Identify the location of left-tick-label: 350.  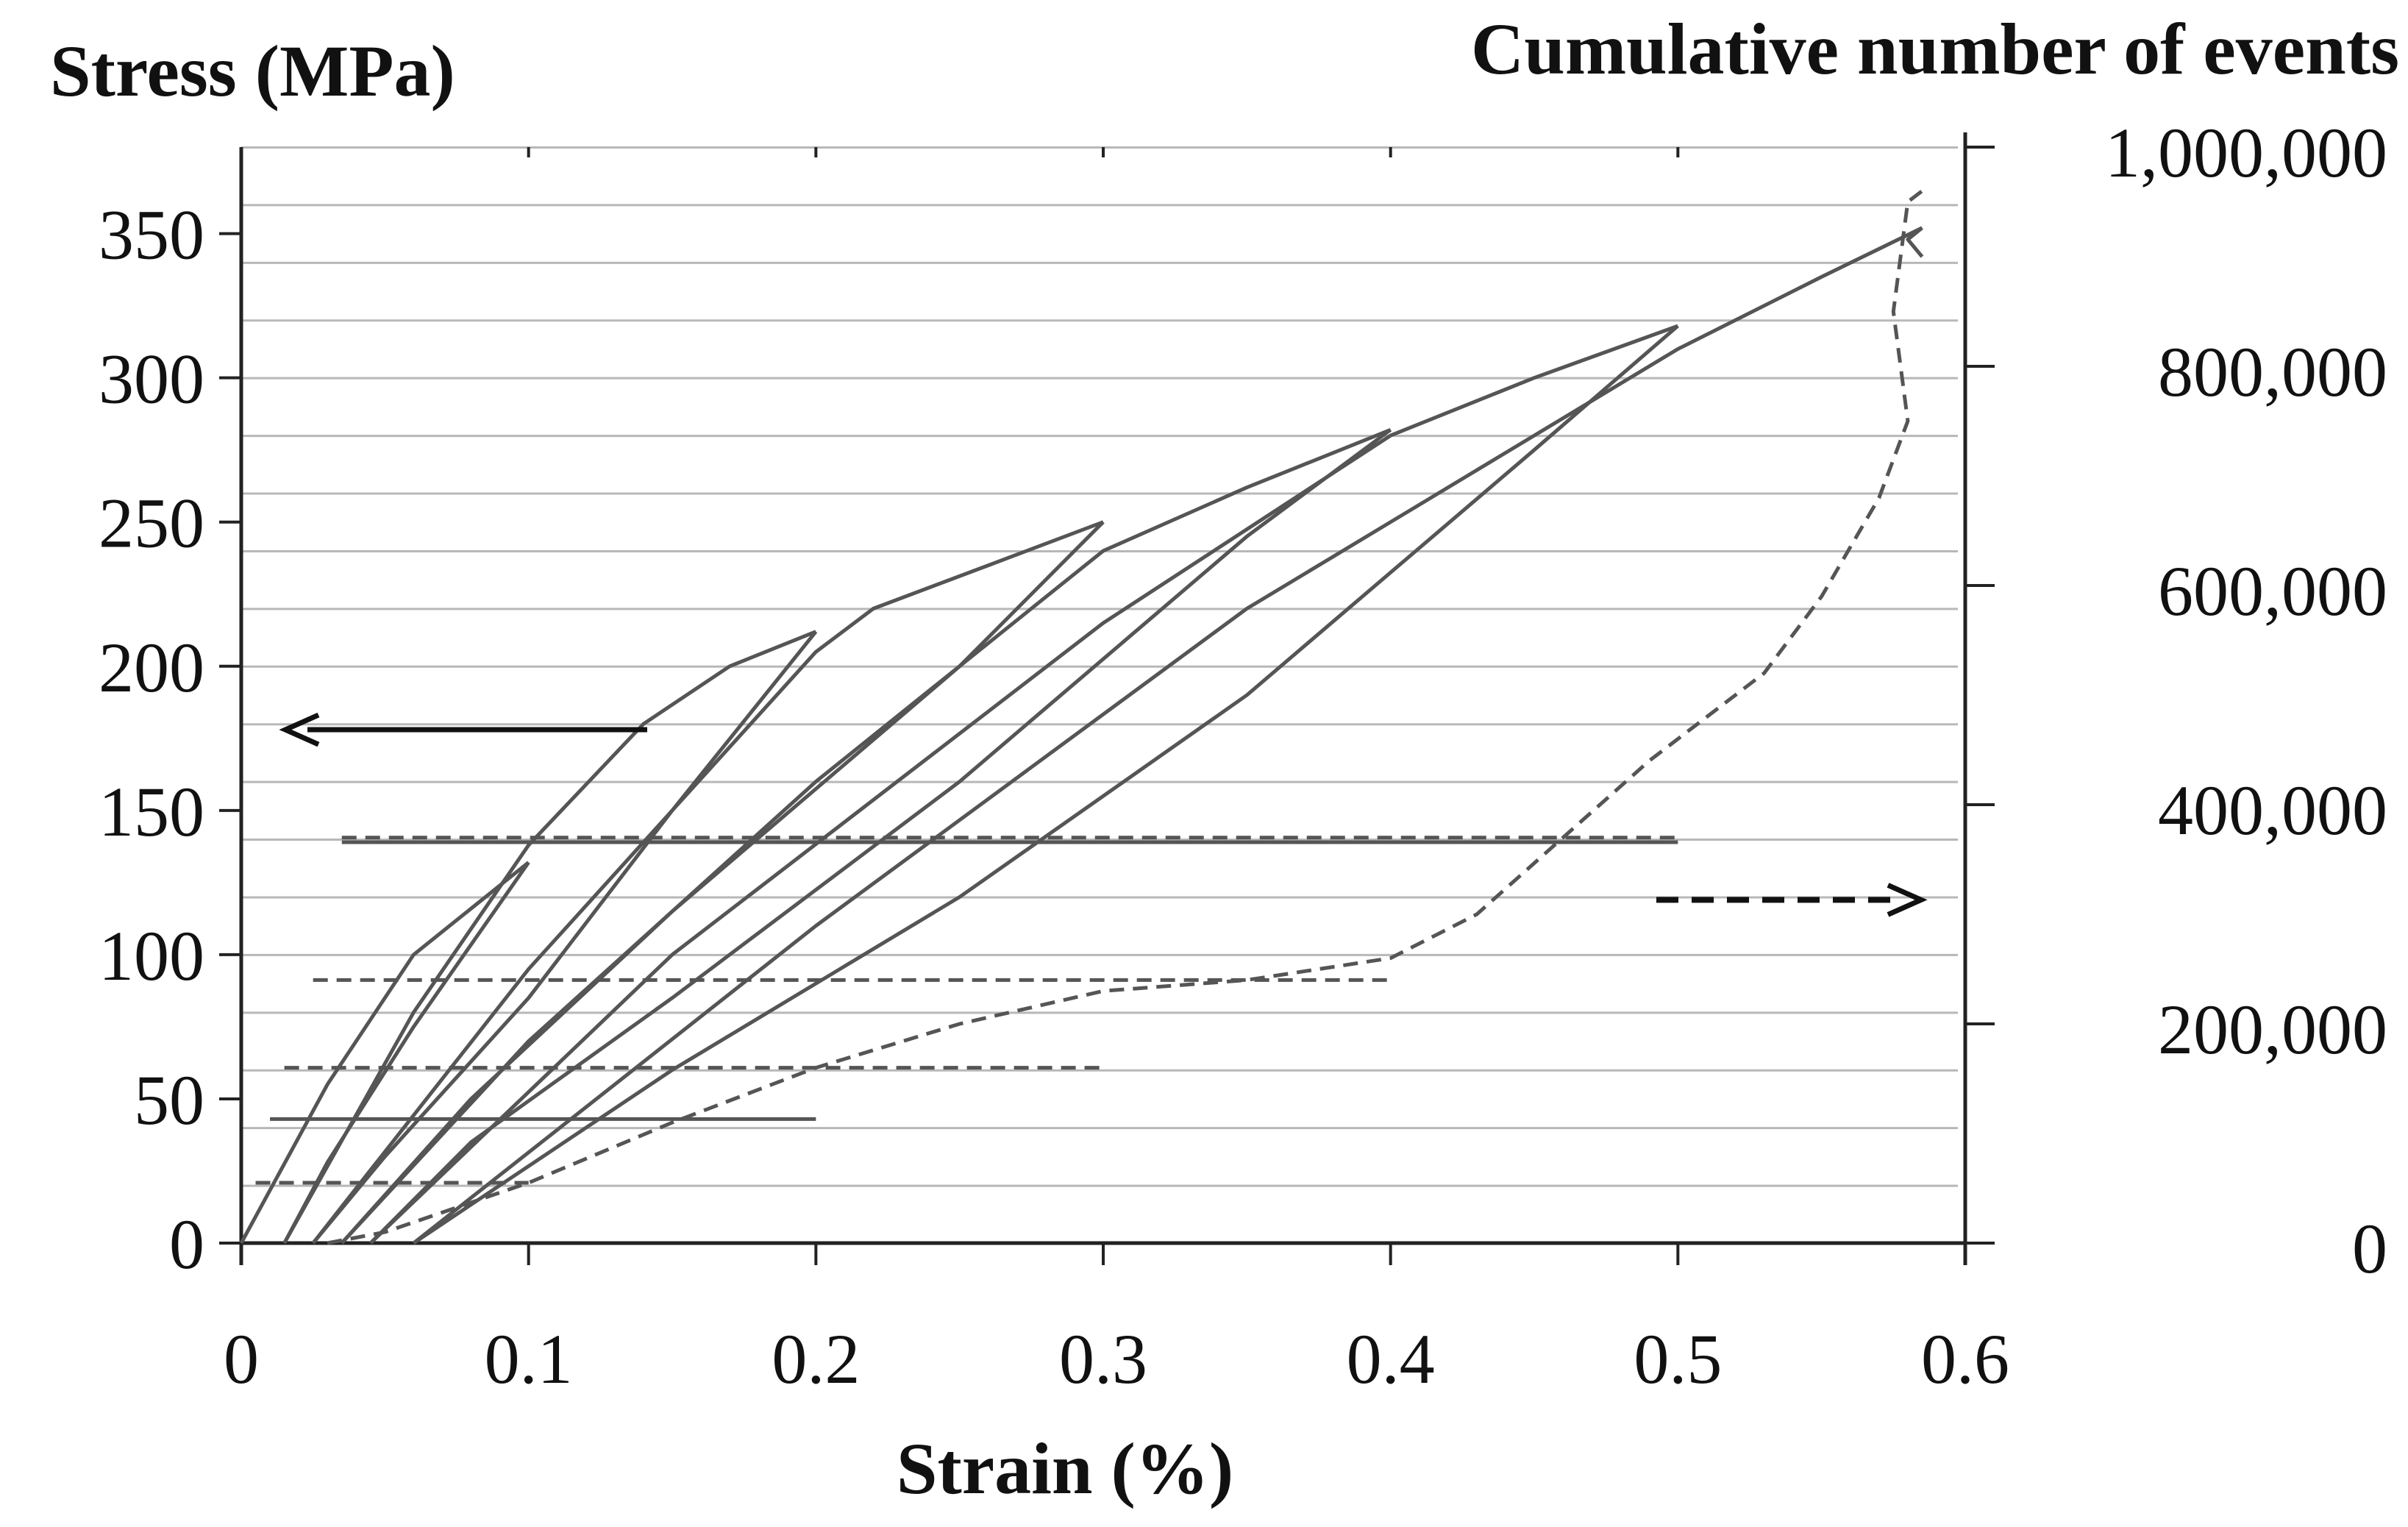
(151, 235).